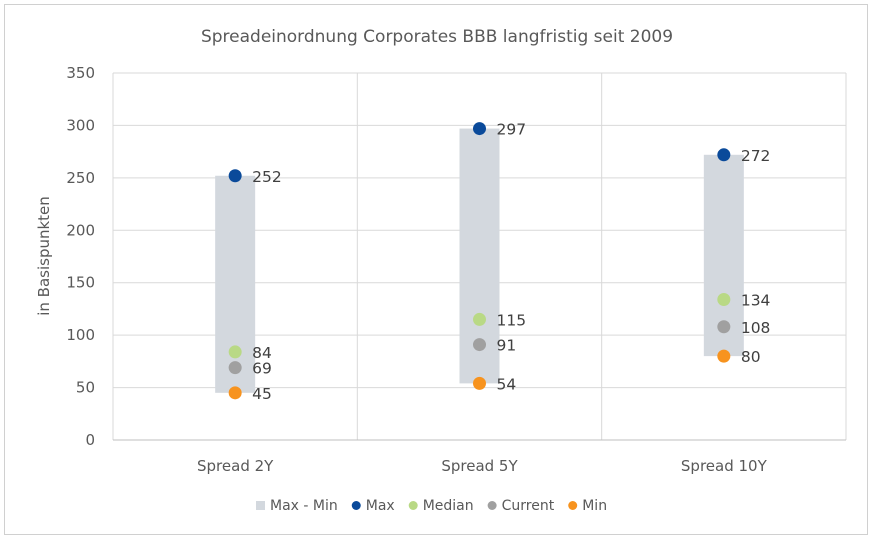  What do you see at coordinates (267, 177) in the screenshot?
I see `data-label: 252` at bounding box center [267, 177].